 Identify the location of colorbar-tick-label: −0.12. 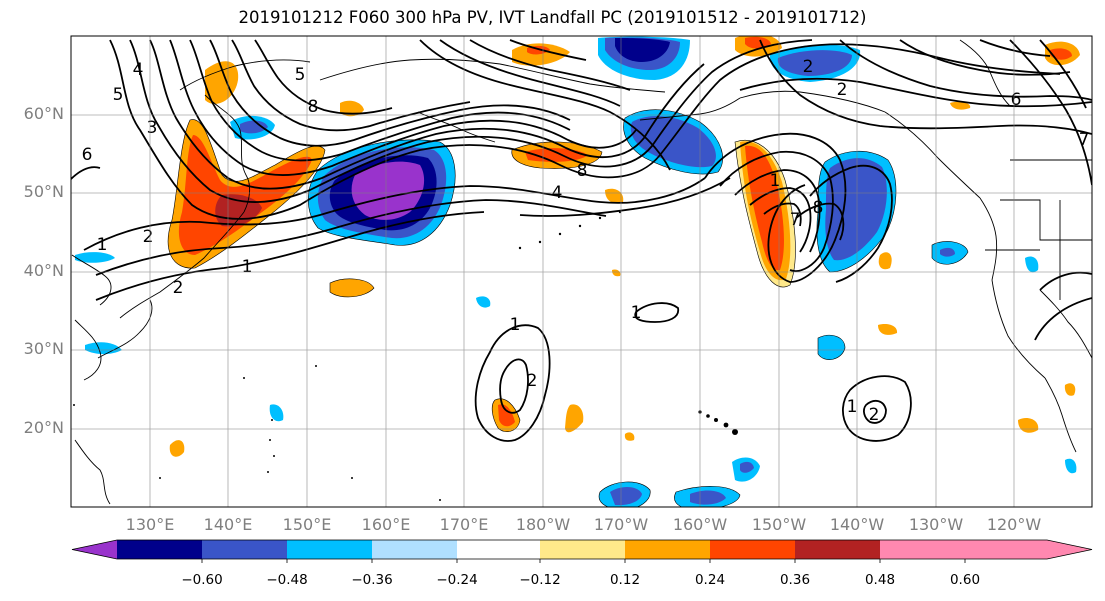
(540, 580).